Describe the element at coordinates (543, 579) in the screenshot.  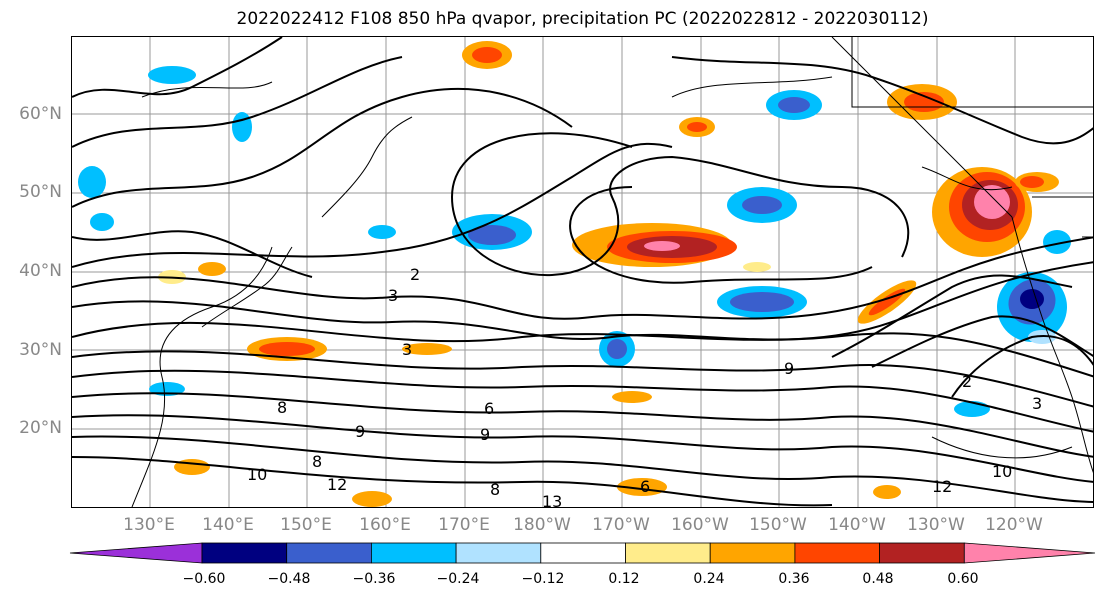
I see `colorbar-tick: −0.12` at that location.